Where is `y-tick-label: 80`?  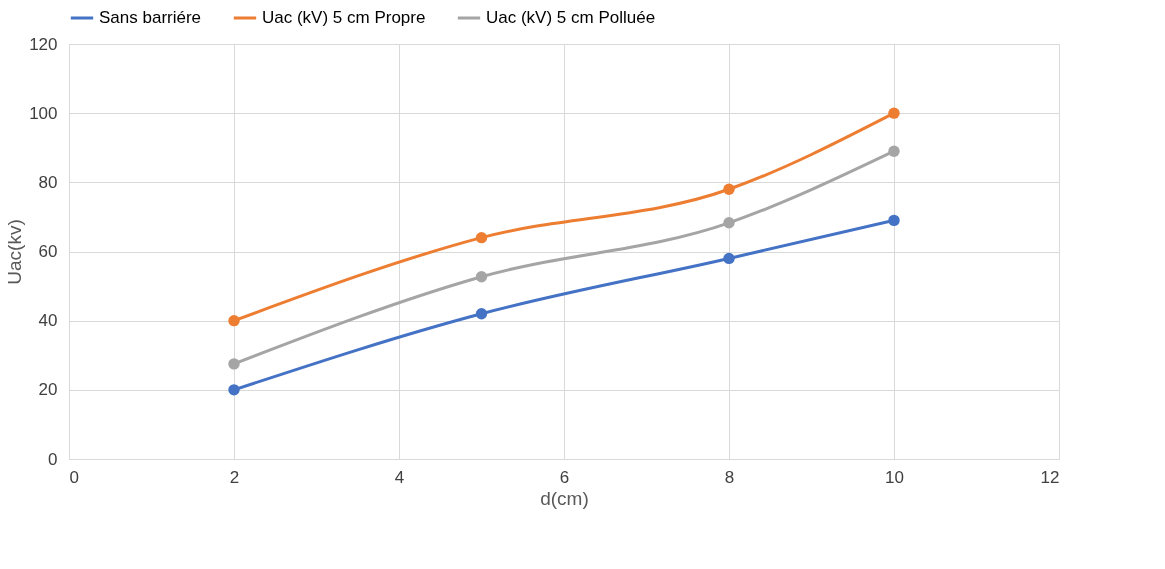 y-tick-label: 80 is located at coordinates (48, 182).